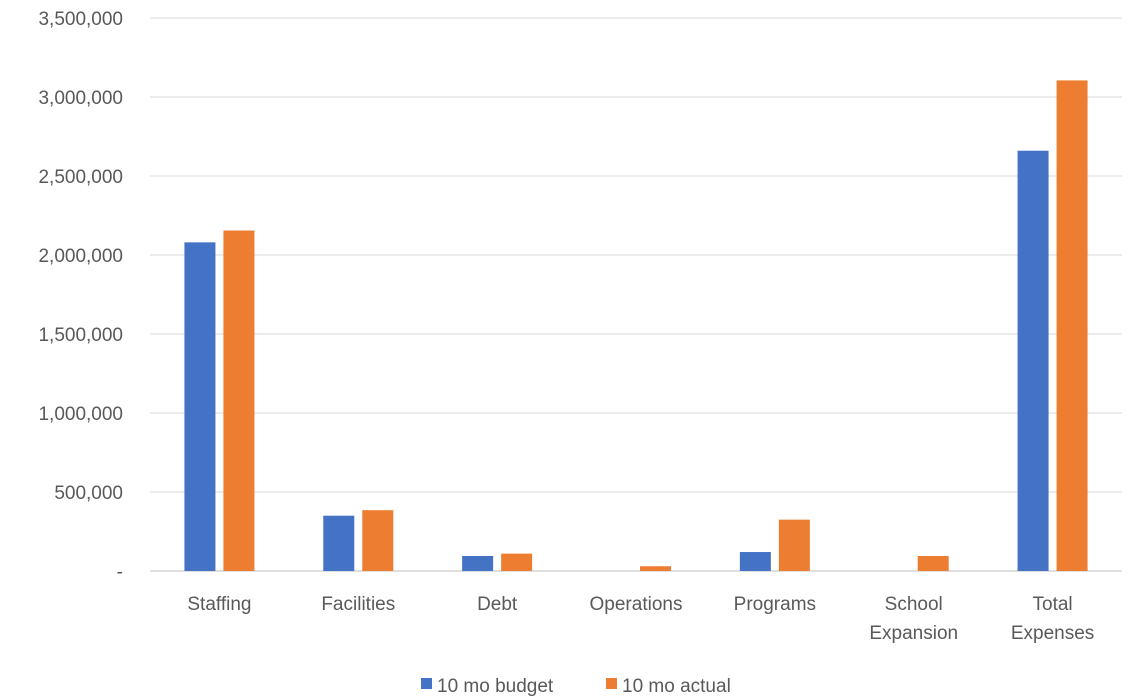 Image resolution: width=1139 pixels, height=699 pixels. Describe the element at coordinates (913, 633) in the screenshot. I see `category-label: Expansion` at that location.